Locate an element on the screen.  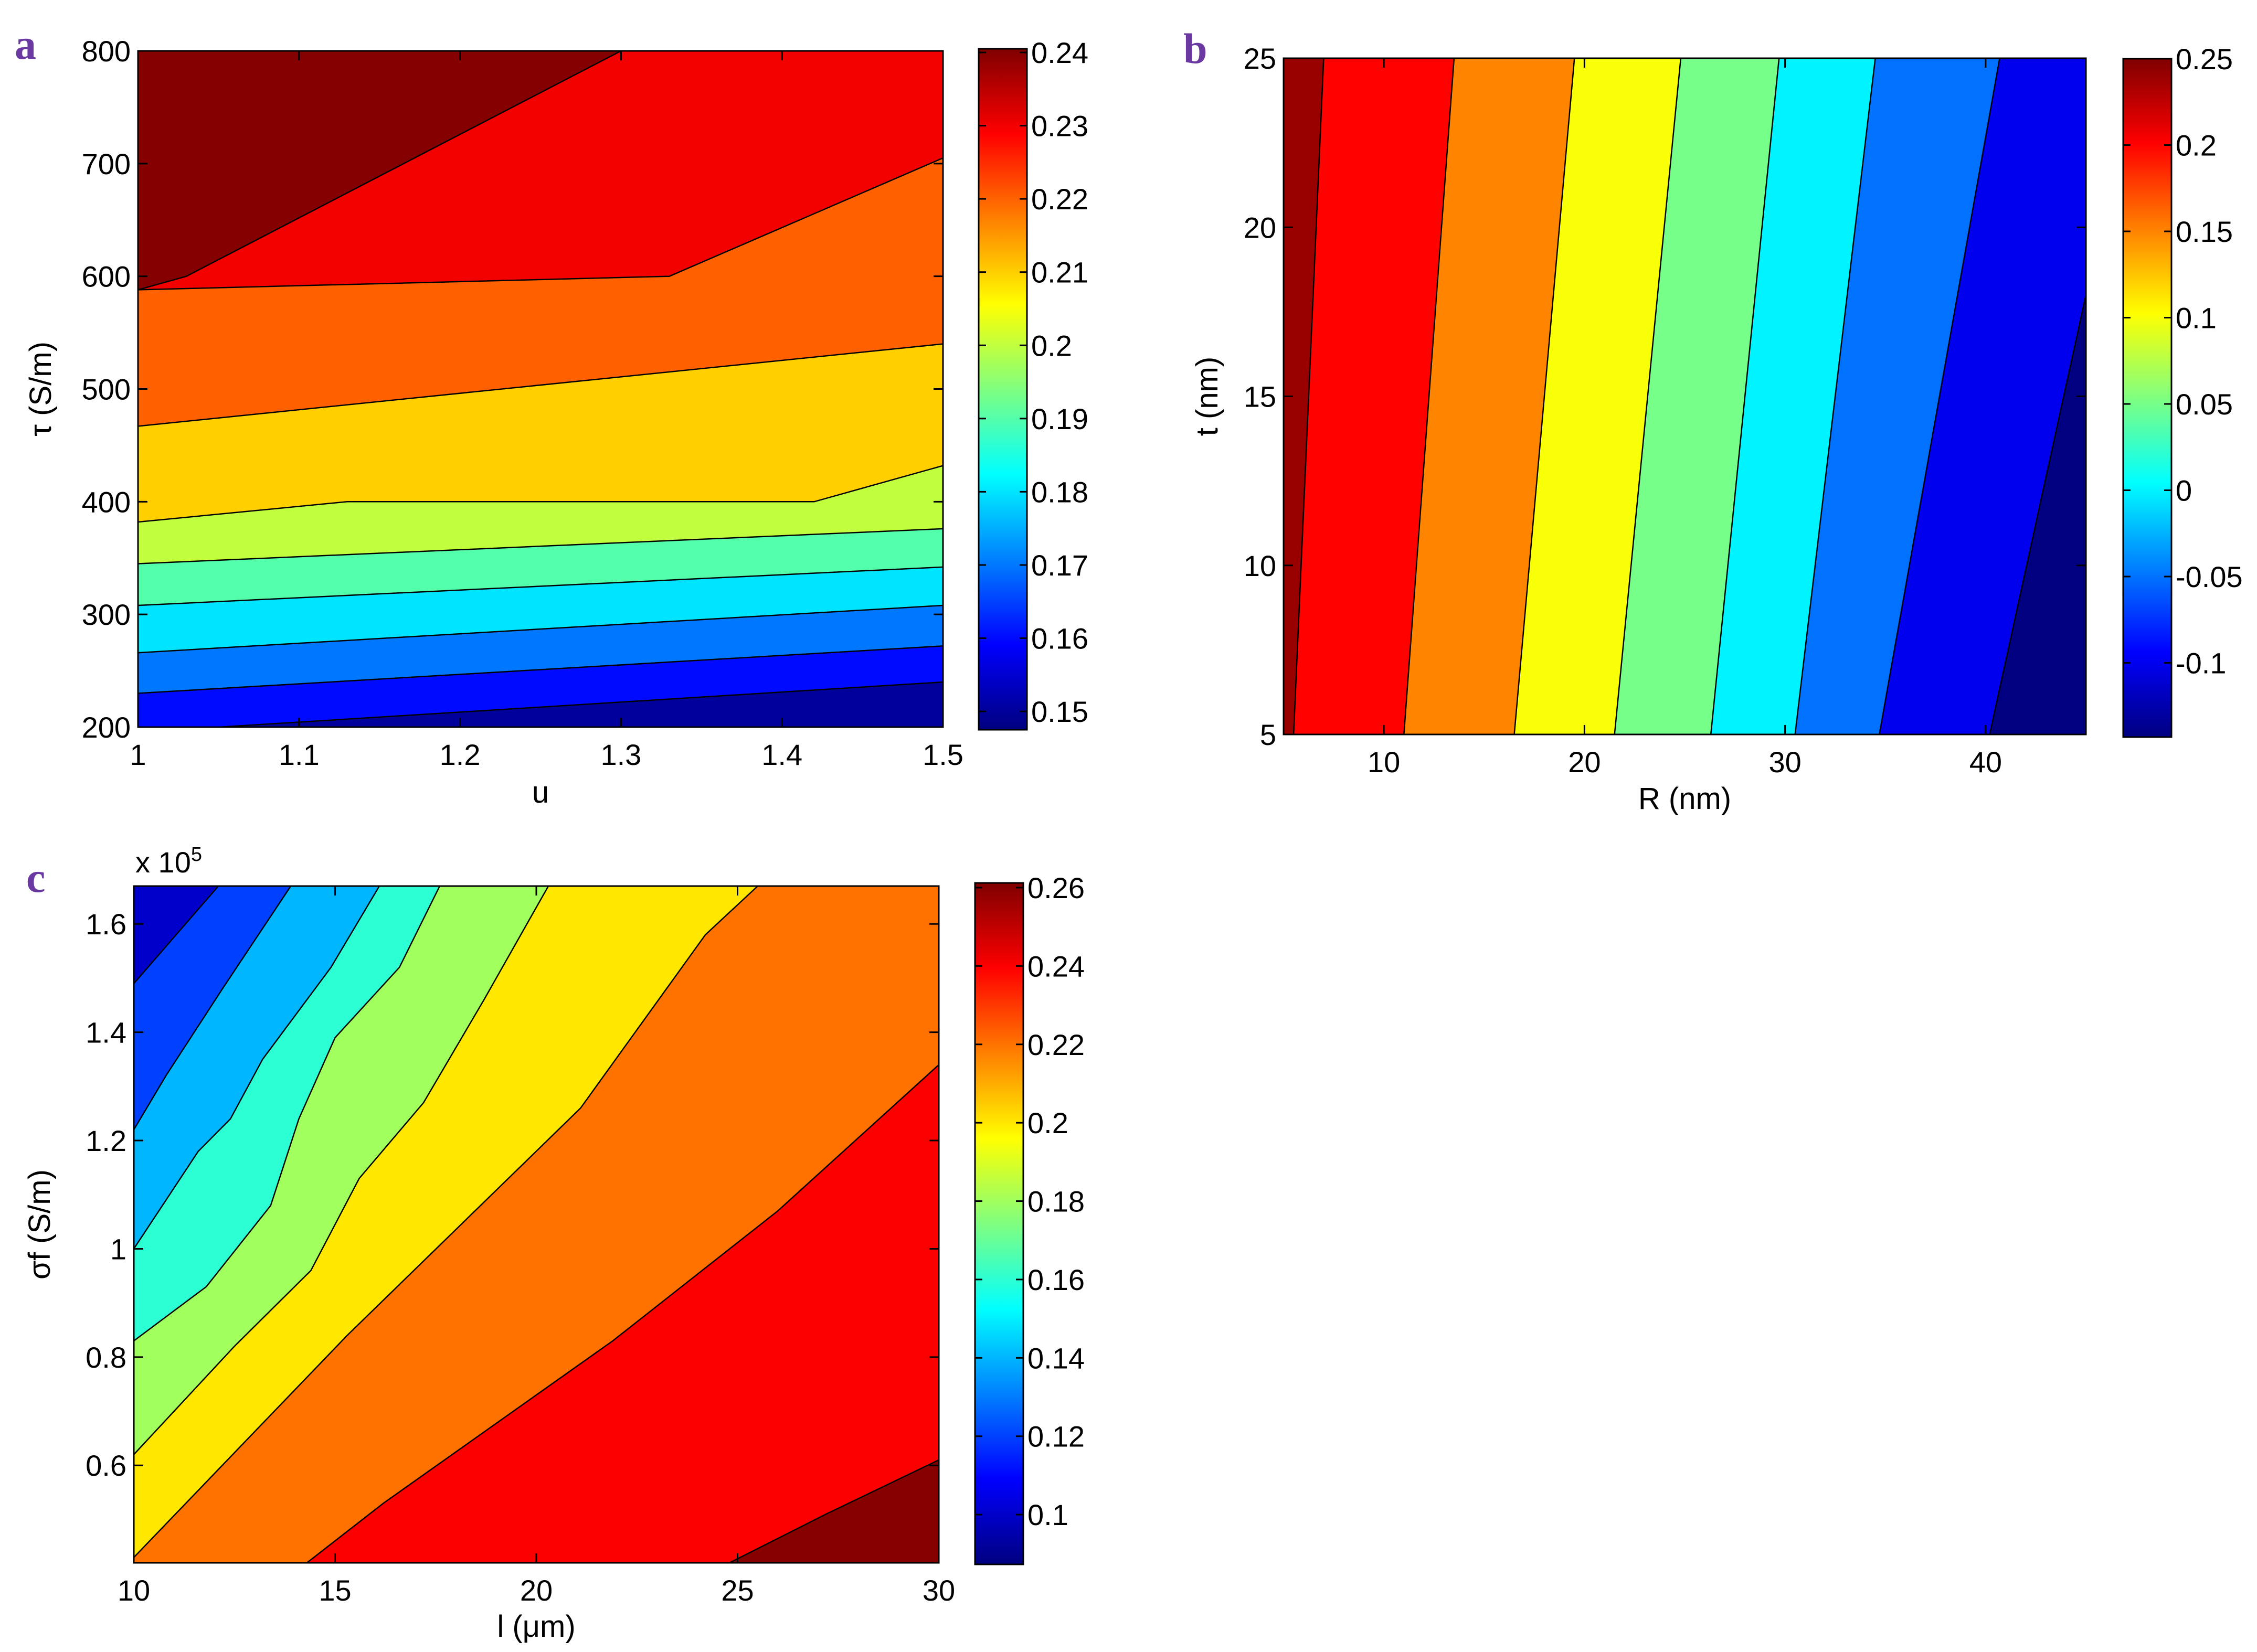
y-tick-label: 700 is located at coordinates (106, 163).